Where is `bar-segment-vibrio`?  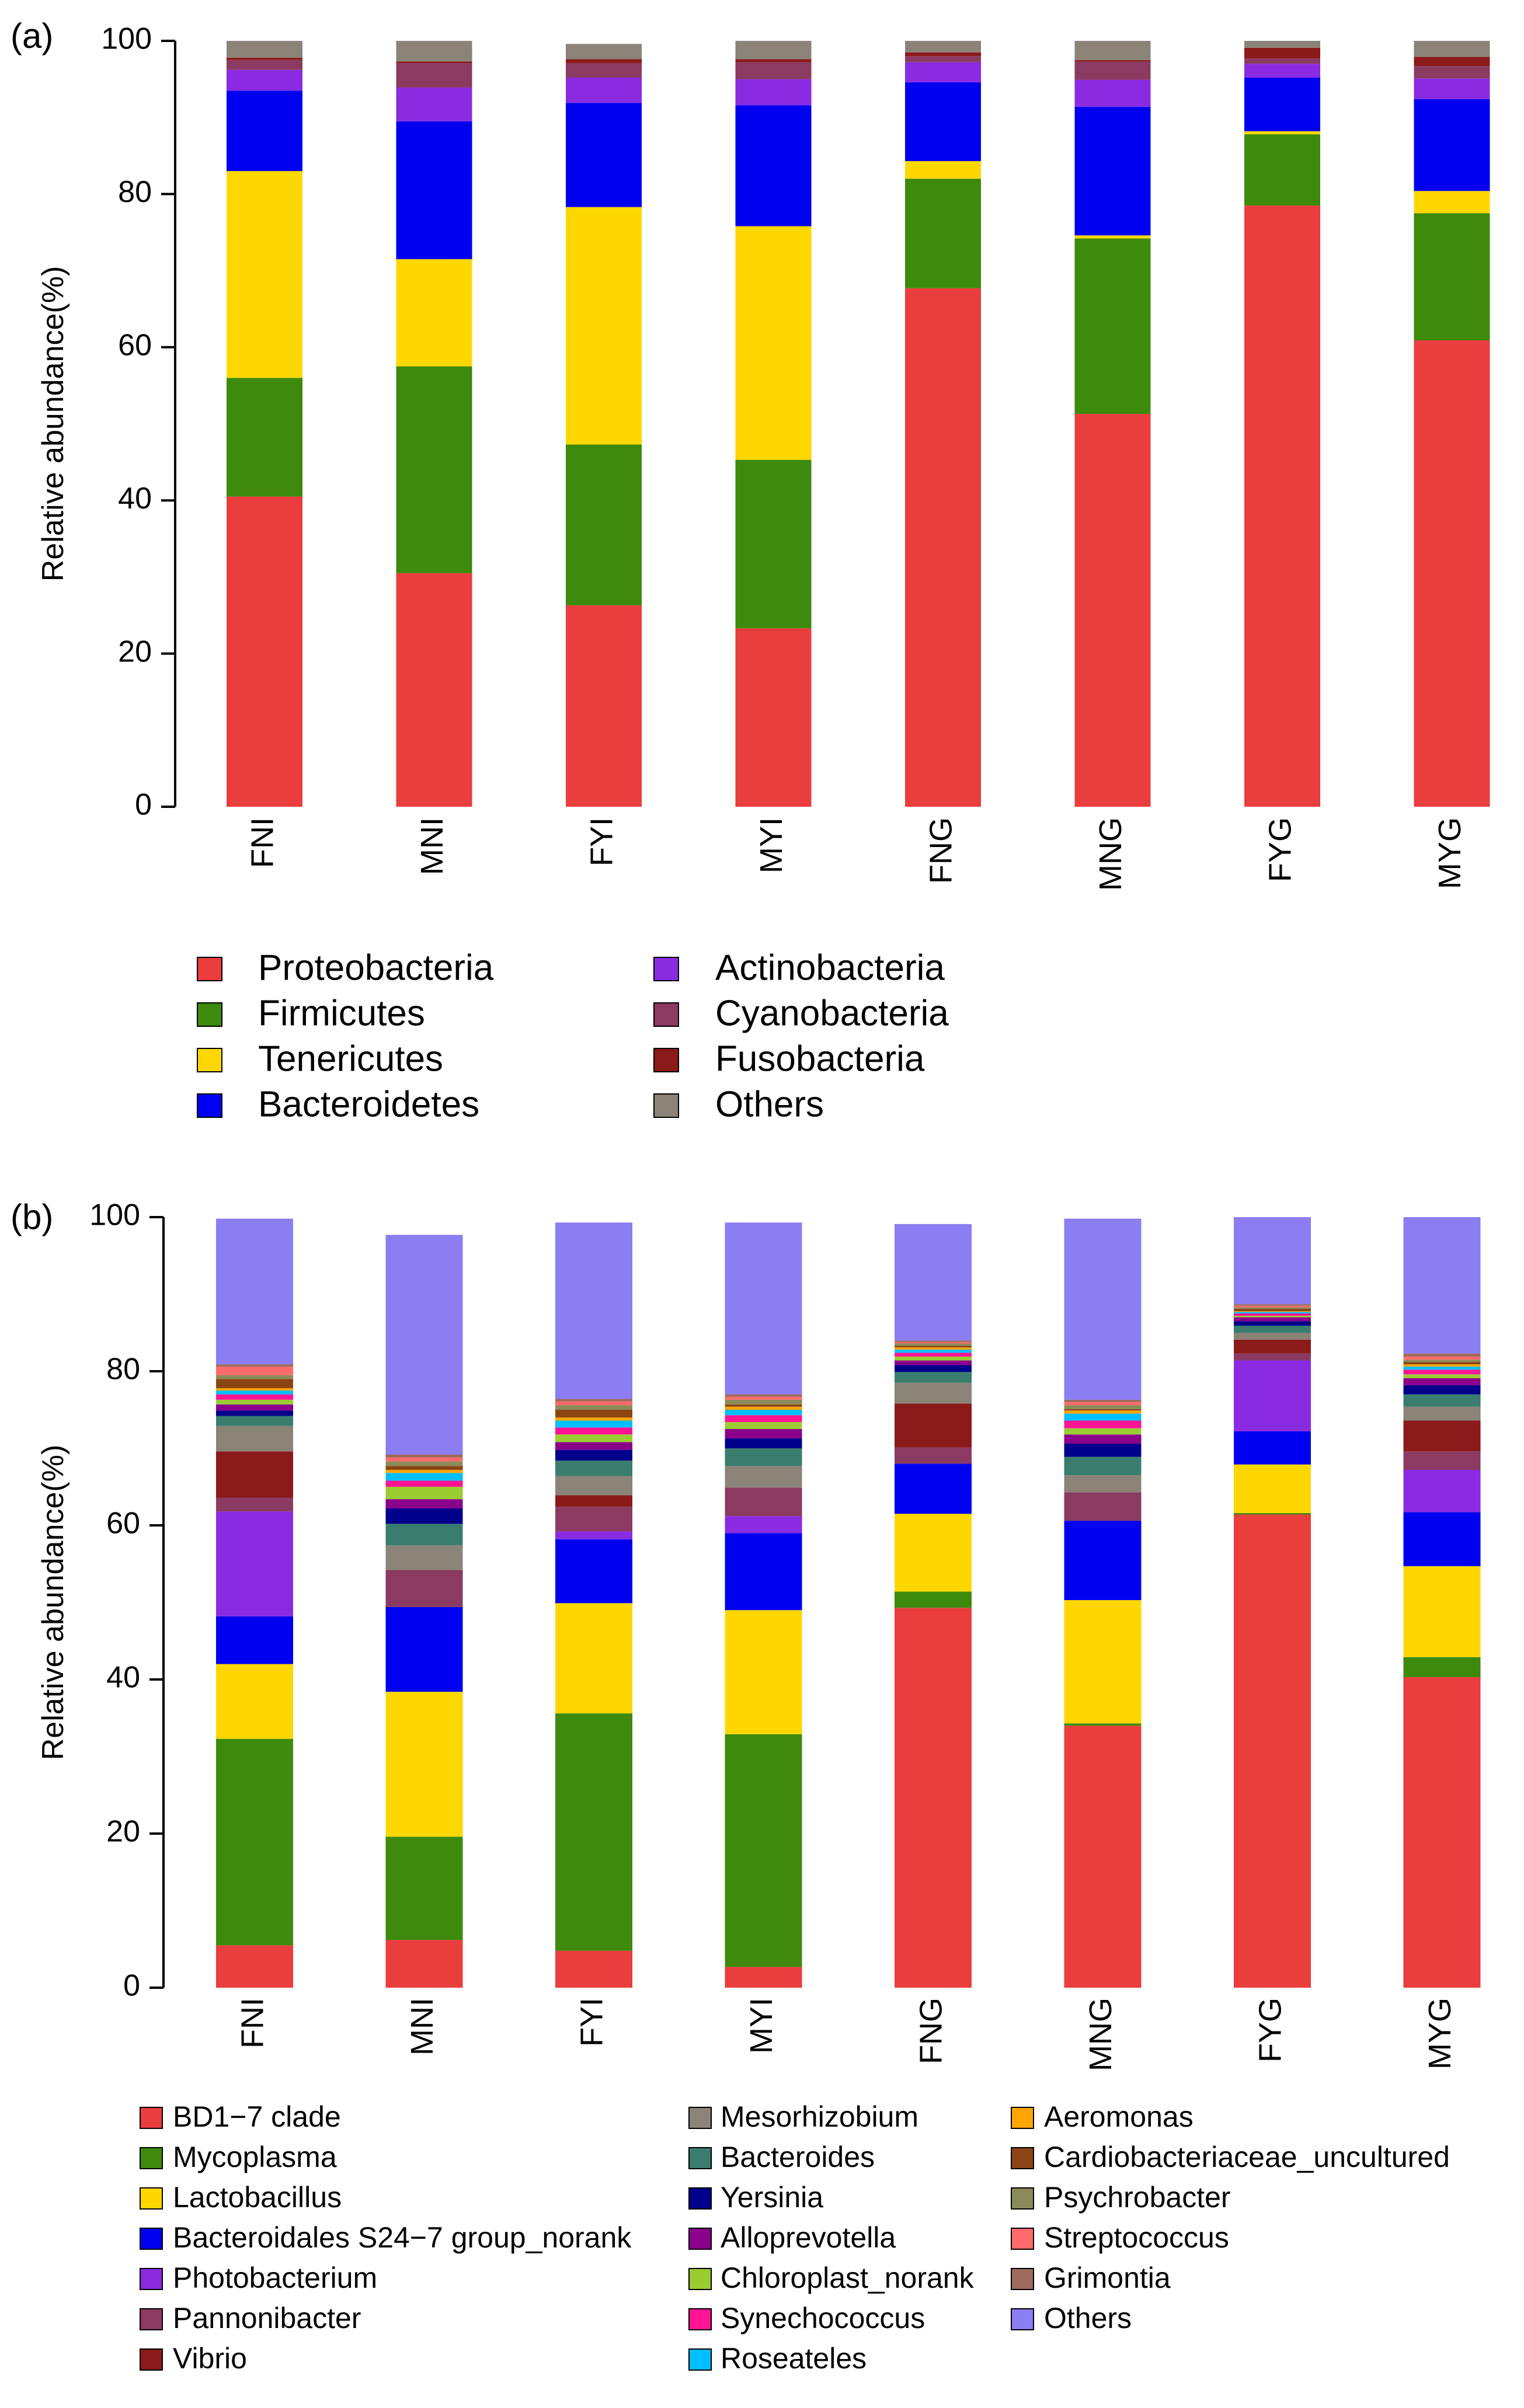 bar-segment-vibrio is located at coordinates (255, 1474).